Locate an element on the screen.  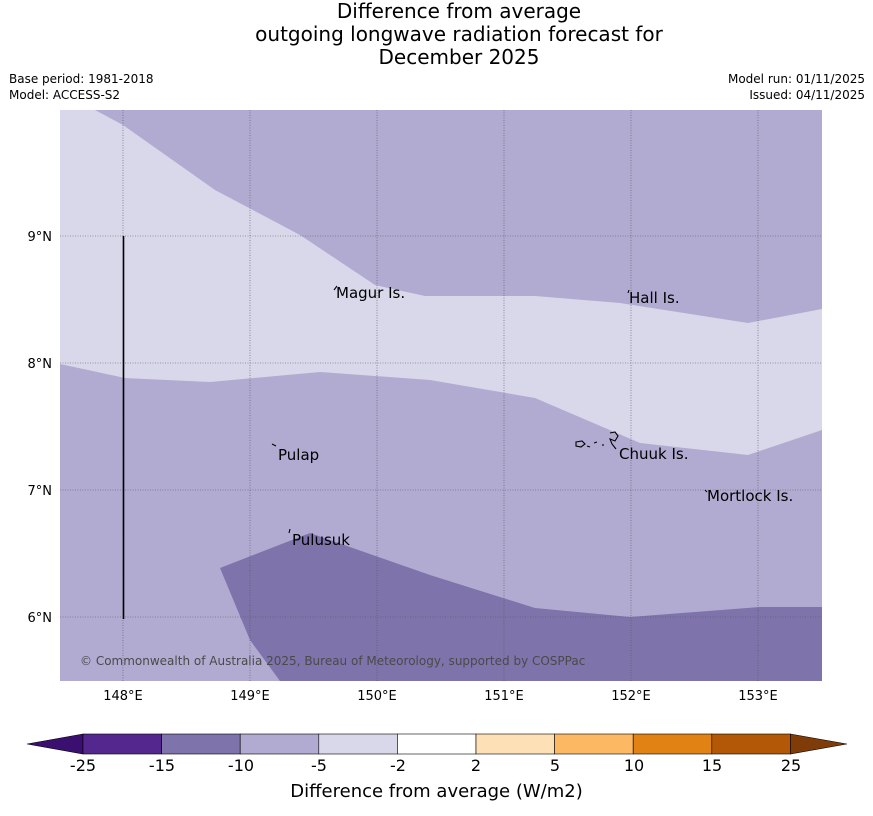
lat-label-6n: 6°N is located at coordinates (40, 618).